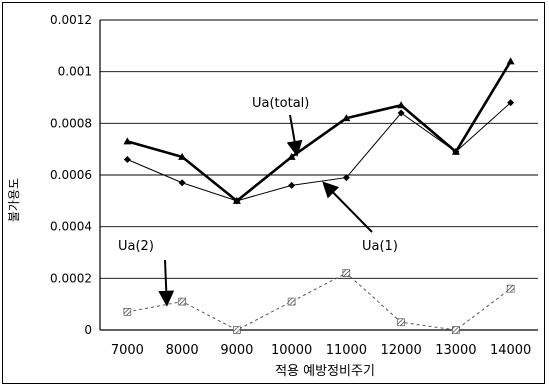 Image resolution: width=549 pixels, height=388 pixels. I want to click on x-axis-label: 적용 예방정비주기, so click(325, 371).